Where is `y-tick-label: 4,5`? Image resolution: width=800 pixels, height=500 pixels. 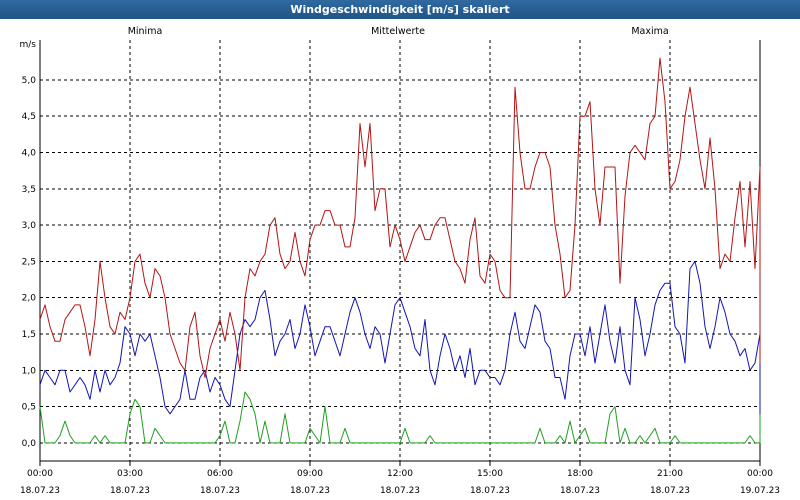
y-tick-label: 4,5 is located at coordinates (29, 117).